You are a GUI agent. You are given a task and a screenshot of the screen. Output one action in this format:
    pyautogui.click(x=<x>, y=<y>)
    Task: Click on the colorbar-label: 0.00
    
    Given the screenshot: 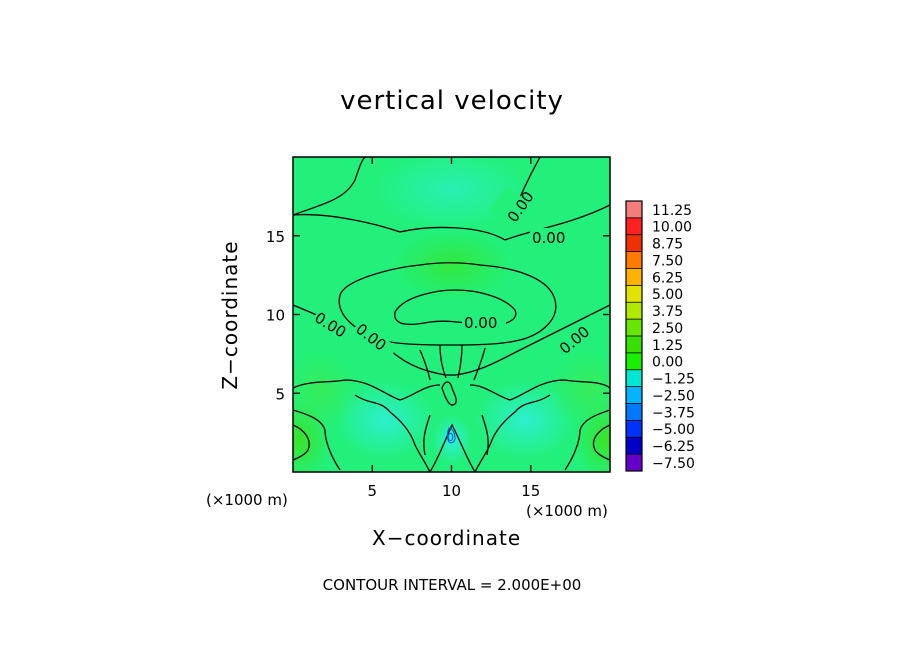 What is the action you would take?
    pyautogui.click(x=667, y=363)
    